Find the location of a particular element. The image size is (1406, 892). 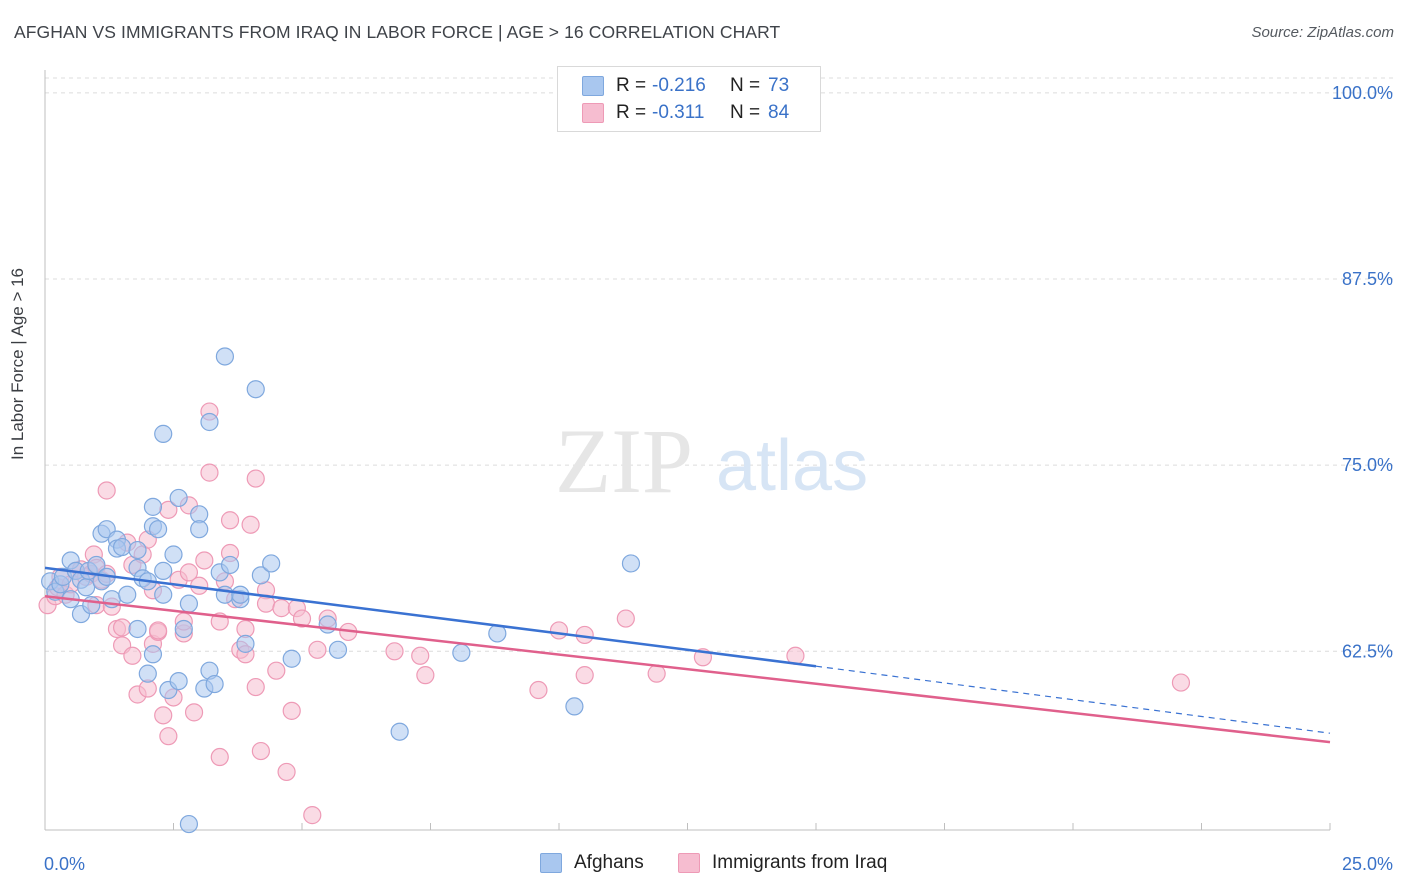

series-legend: Afghans Immigrants from Iraq is located at coordinates (703, 864).